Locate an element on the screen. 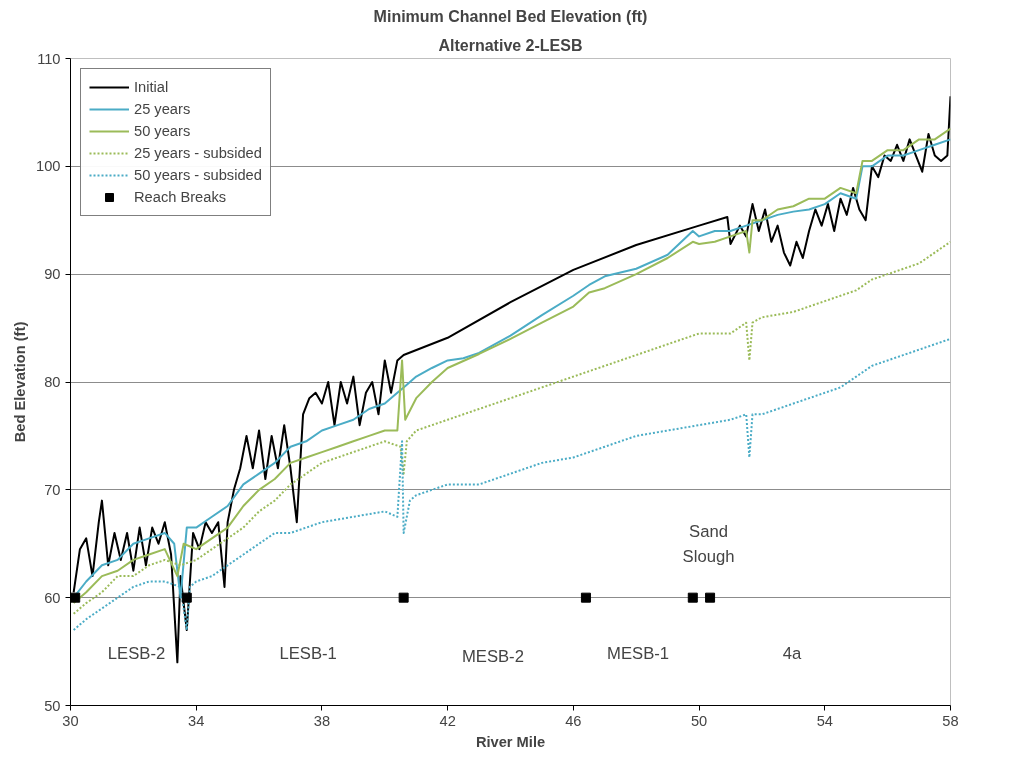  y-tick-label: 90 is located at coordinates (52, 274).